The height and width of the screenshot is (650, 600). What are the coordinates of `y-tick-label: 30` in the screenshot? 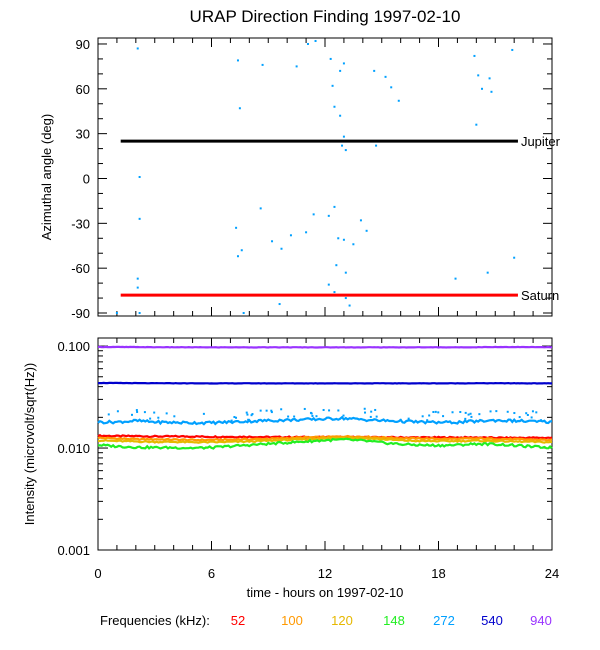 It's located at (83, 134).